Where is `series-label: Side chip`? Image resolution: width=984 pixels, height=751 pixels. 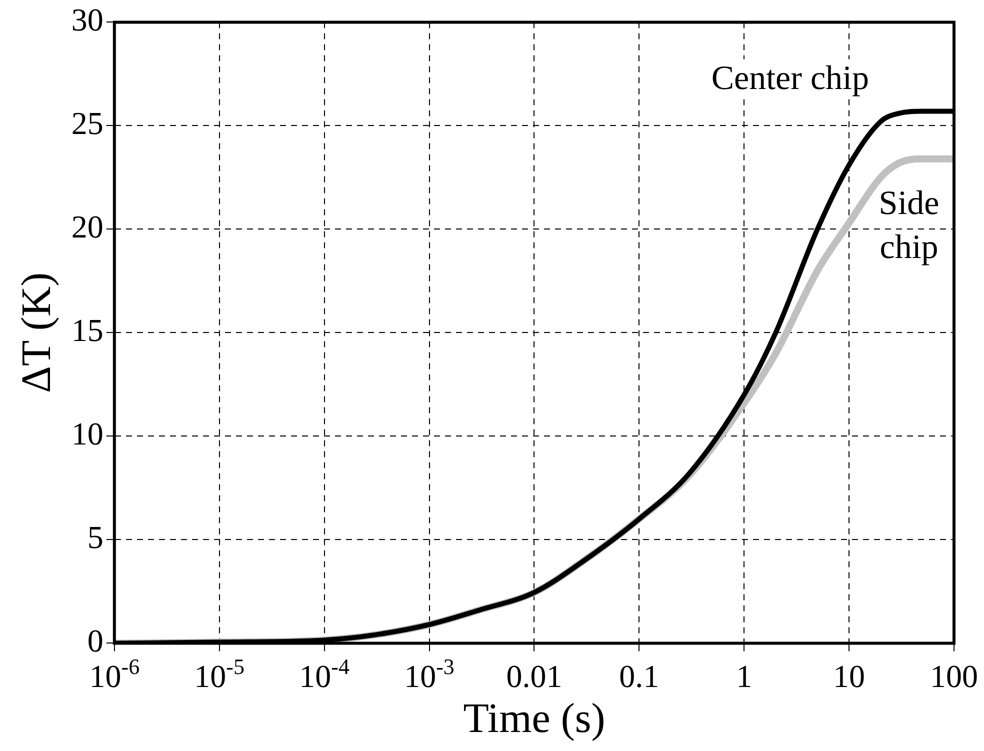
series-label: Side chip is located at coordinates (909, 225).